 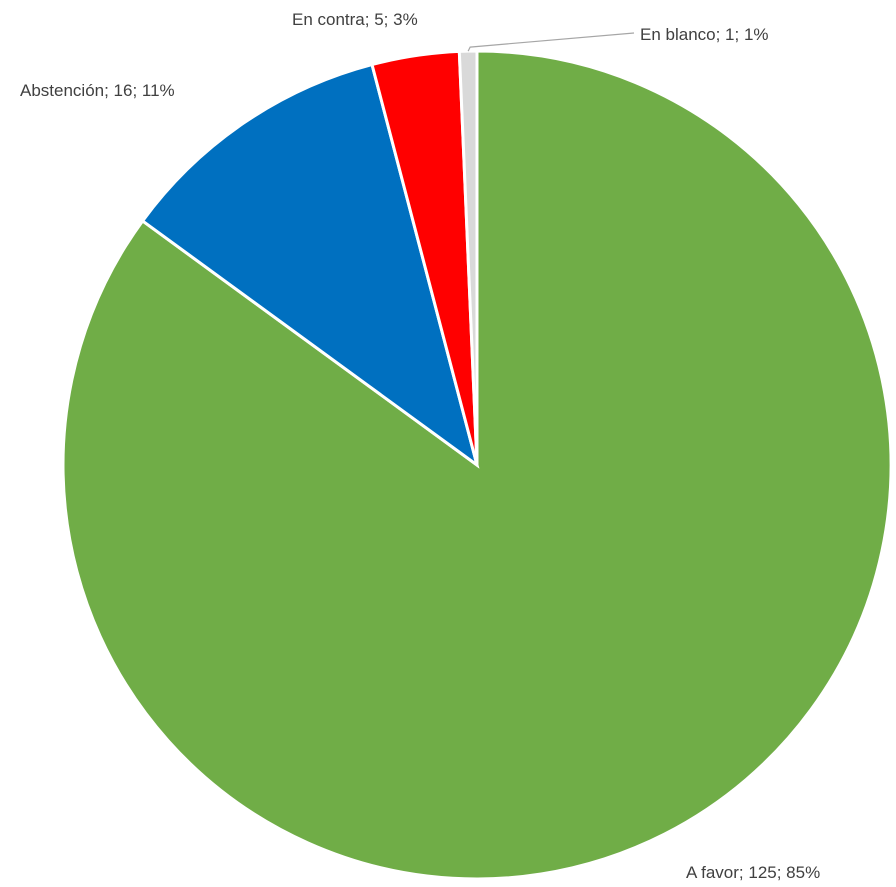 I want to click on data-label-a-favor: A favor; 125; 85%, so click(x=753, y=872).